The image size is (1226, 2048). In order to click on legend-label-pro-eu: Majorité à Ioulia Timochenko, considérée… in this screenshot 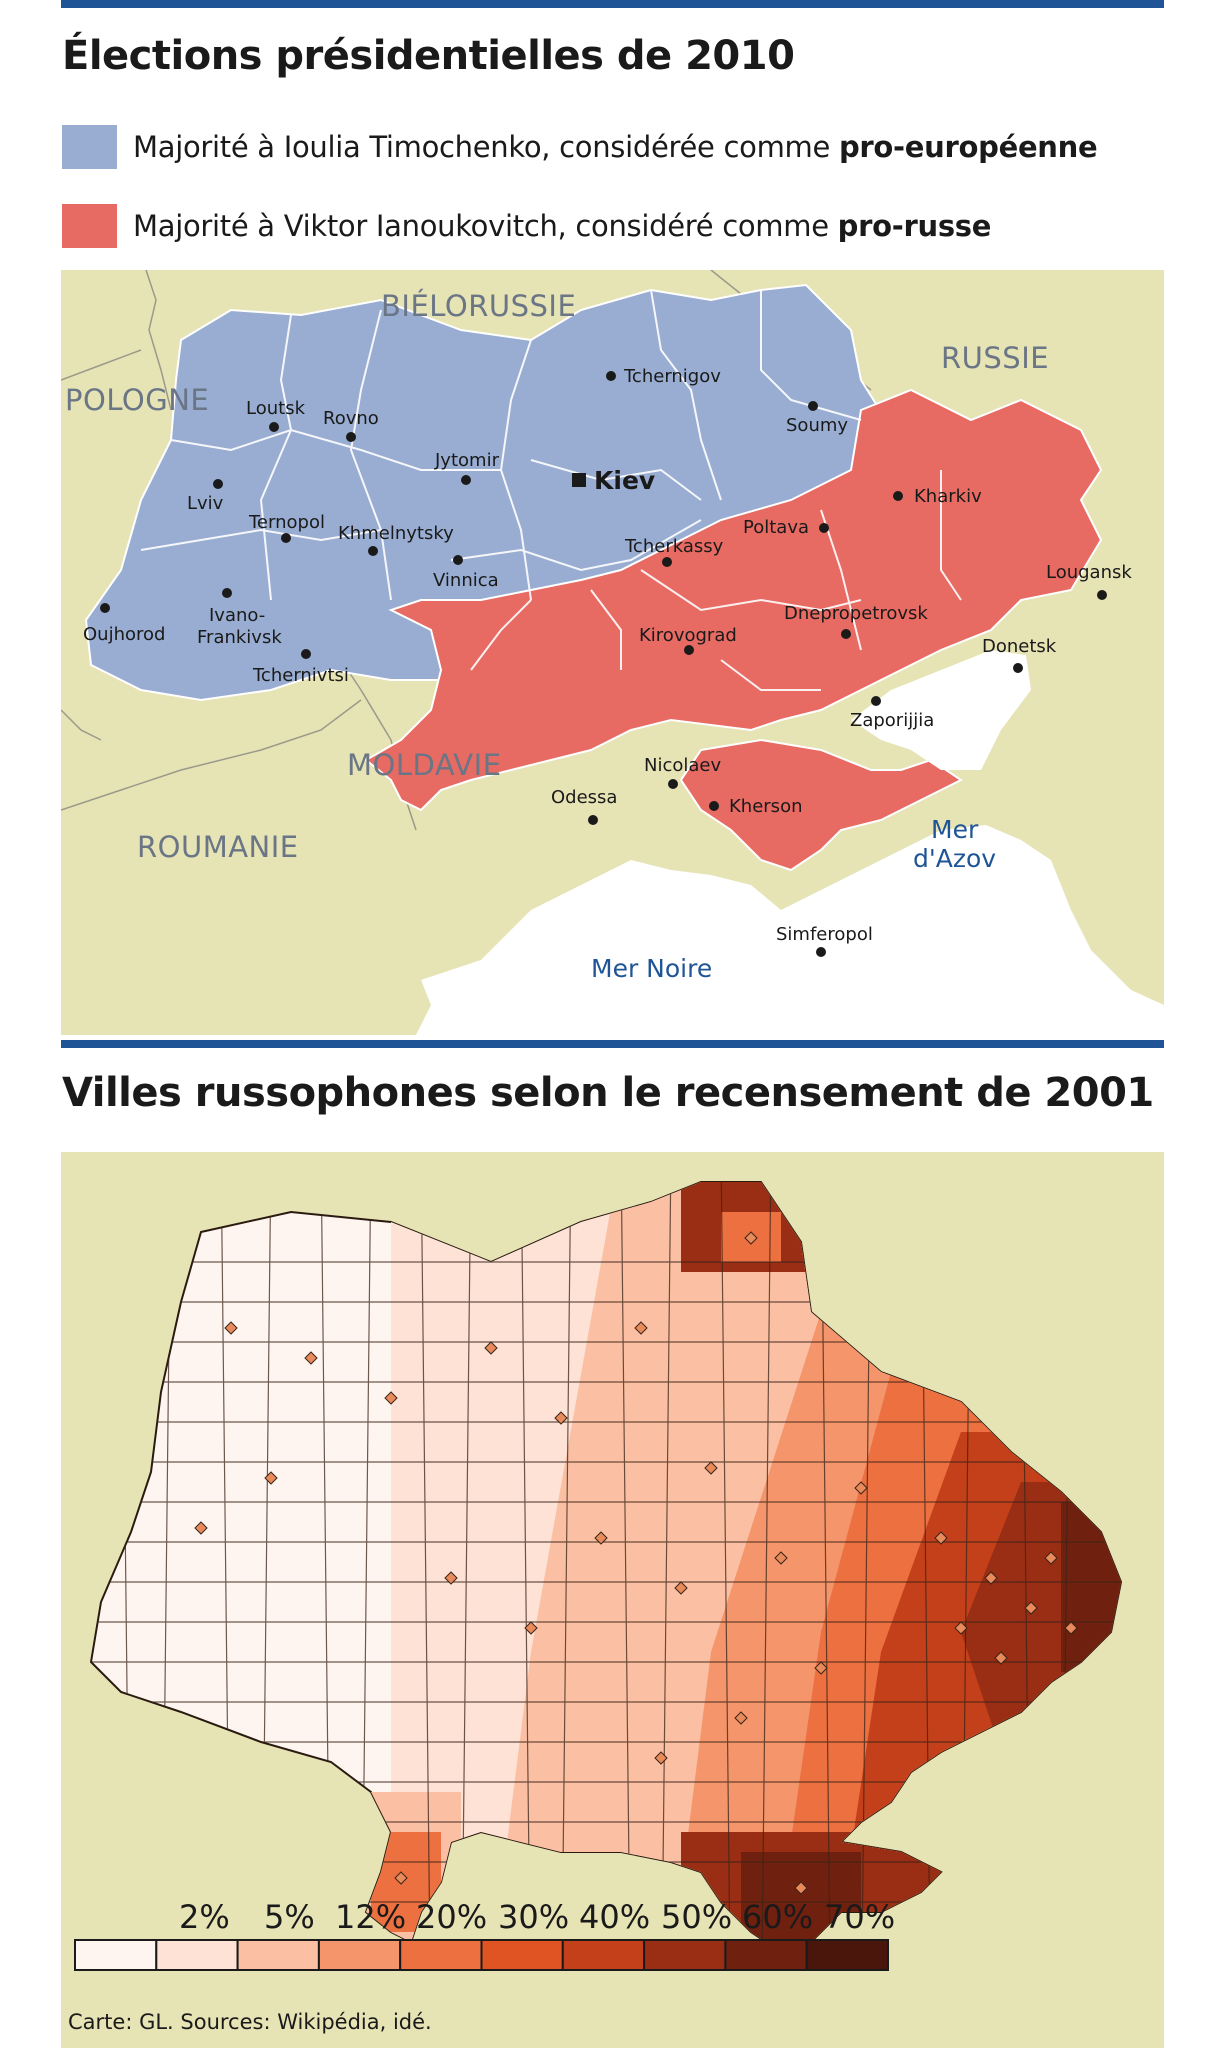, I will do `click(615, 147)`.